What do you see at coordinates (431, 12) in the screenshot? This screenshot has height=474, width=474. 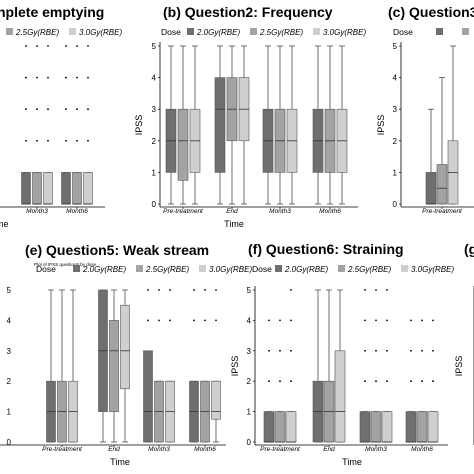 I see `panel-title: (c) Question3` at bounding box center [431, 12].